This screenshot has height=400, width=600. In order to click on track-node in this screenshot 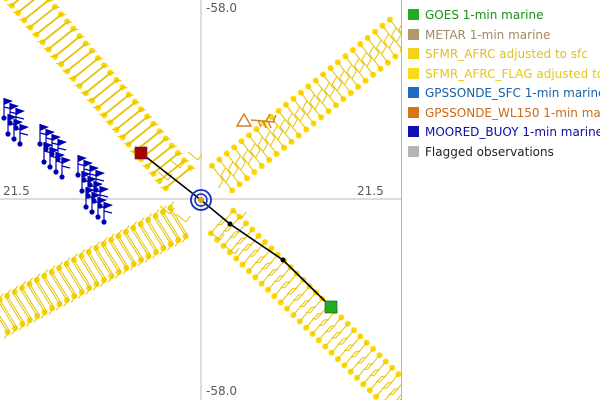, I will do `click(283, 260)`.